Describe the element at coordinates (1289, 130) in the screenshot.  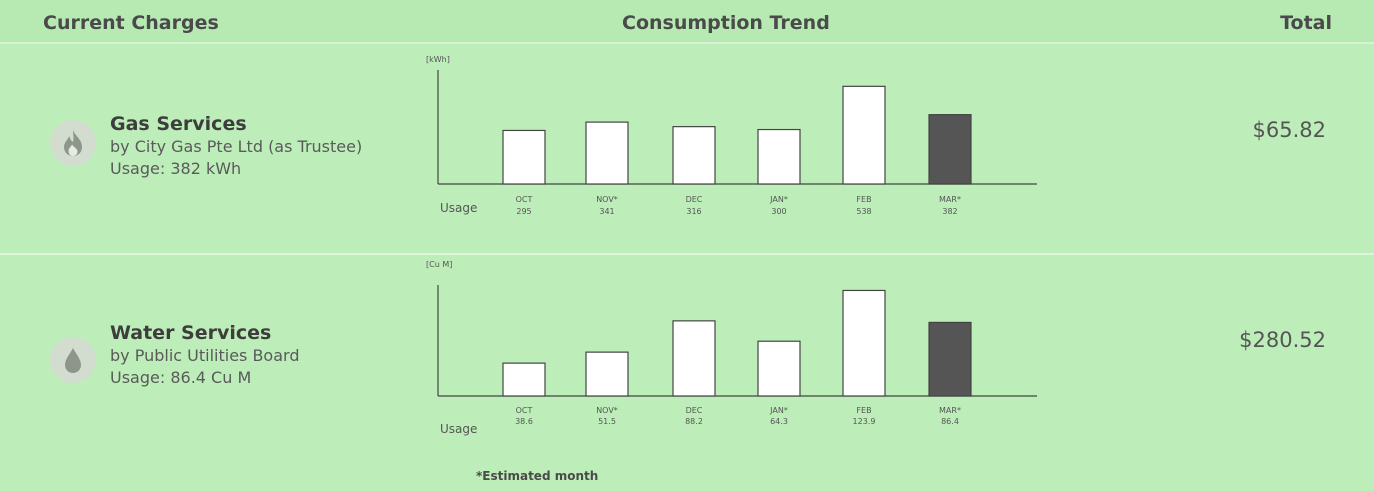
I see `gas-total-amount: $65.82` at that location.